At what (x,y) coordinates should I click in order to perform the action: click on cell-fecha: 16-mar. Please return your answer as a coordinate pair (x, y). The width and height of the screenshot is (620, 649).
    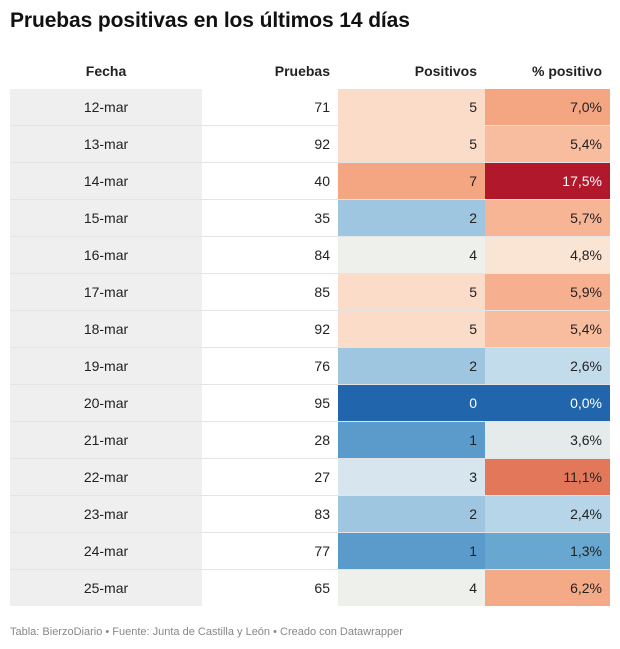
    Looking at the image, I should click on (106, 255).